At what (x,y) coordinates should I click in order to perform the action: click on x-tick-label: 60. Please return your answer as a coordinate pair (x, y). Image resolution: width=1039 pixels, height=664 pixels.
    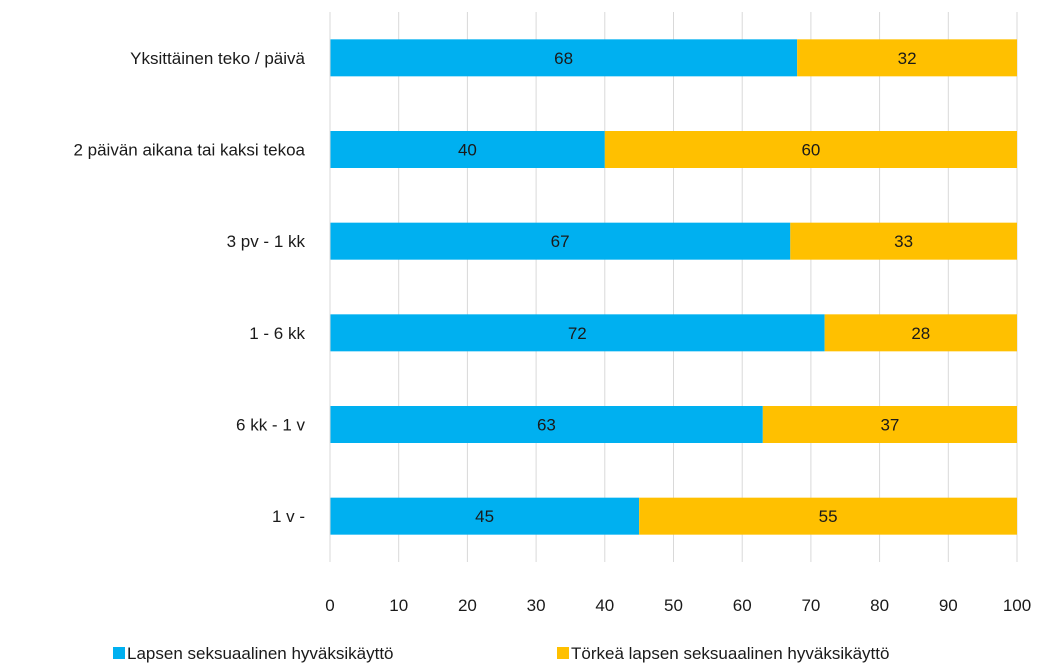
    Looking at the image, I should click on (742, 605).